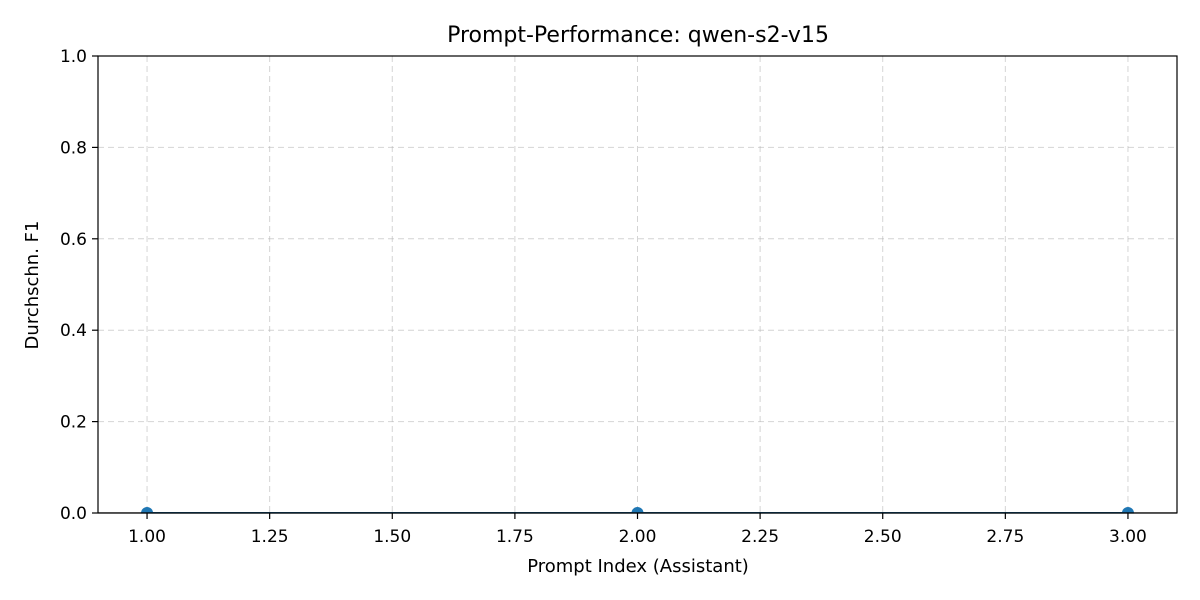 The image size is (1200, 600). What do you see at coordinates (73, 57) in the screenshot?
I see `y-tick-label: 1.0` at bounding box center [73, 57].